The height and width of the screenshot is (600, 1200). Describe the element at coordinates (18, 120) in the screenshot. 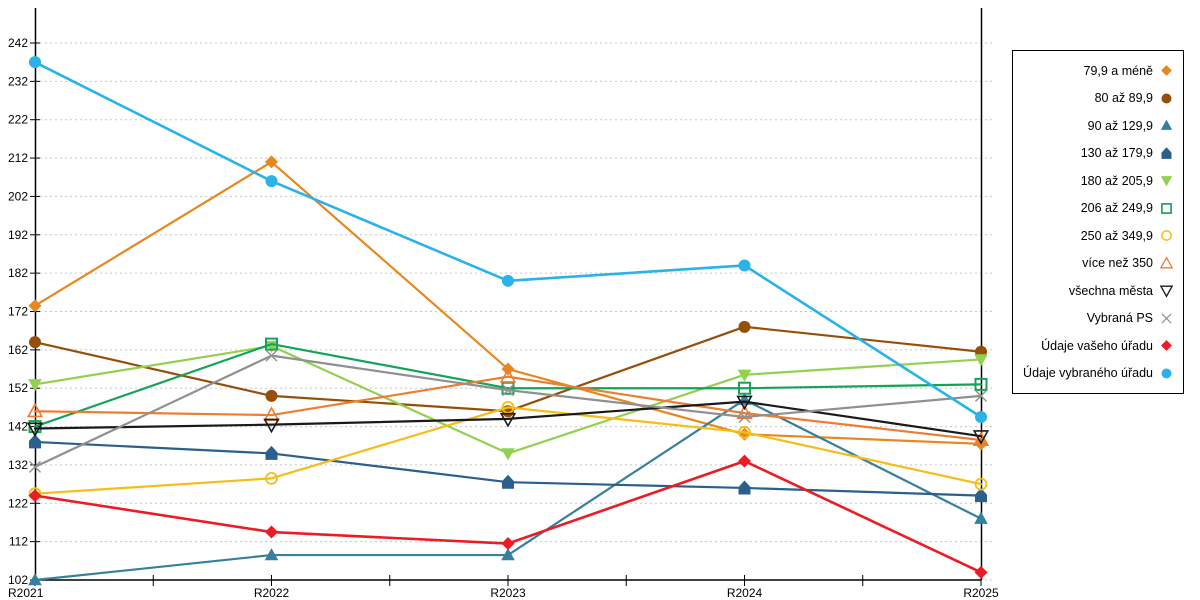

I see `y-tick-label: 222` at that location.